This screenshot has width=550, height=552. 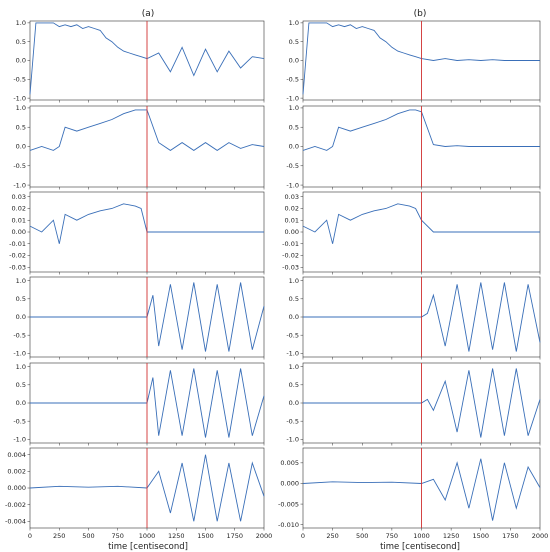 I want to click on x-tick-label: 500, so click(x=88, y=536).